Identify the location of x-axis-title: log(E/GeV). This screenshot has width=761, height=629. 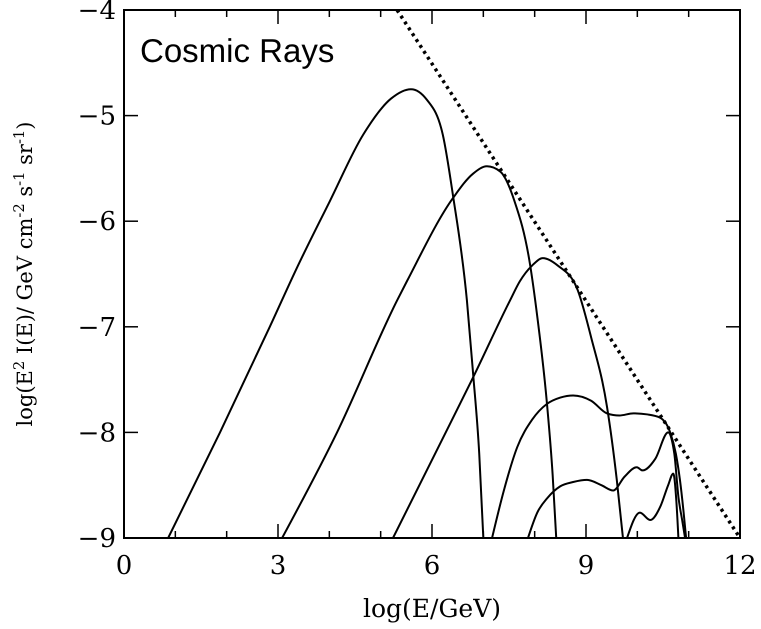
(432, 608).